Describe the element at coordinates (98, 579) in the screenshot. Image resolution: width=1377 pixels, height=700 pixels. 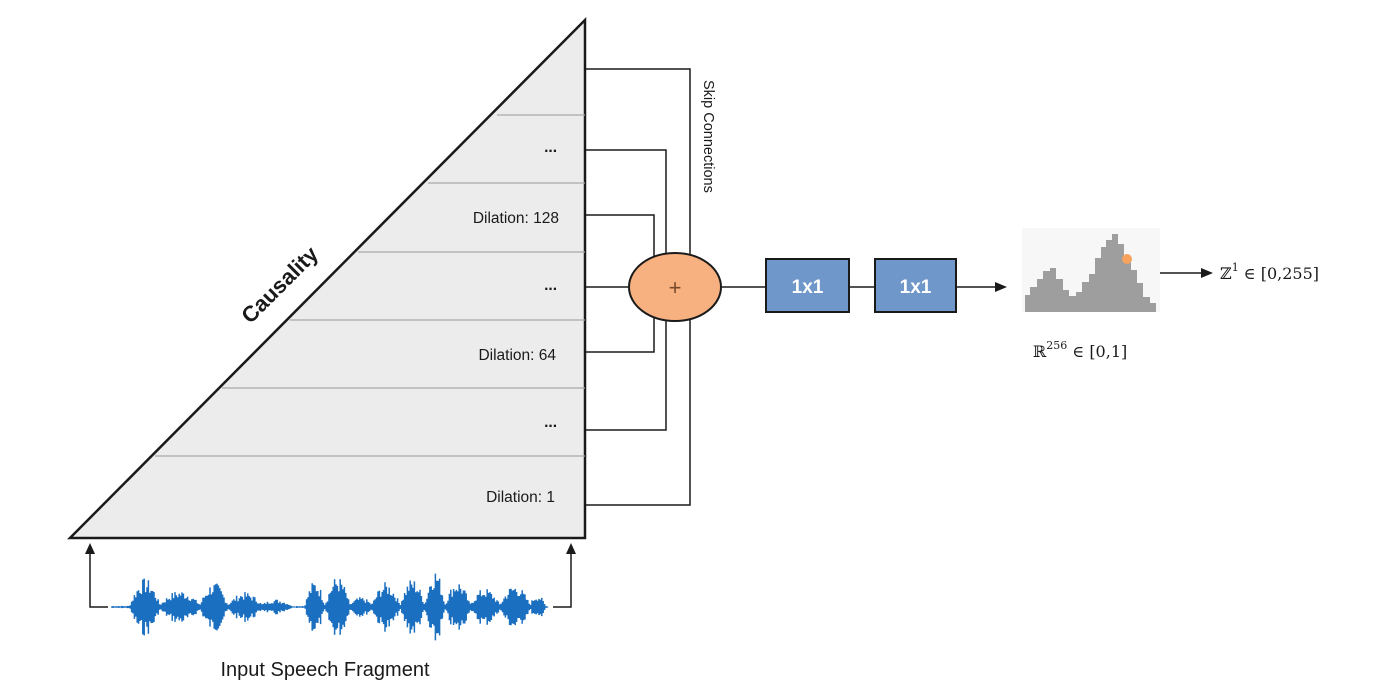
I see `bracket-left` at that location.